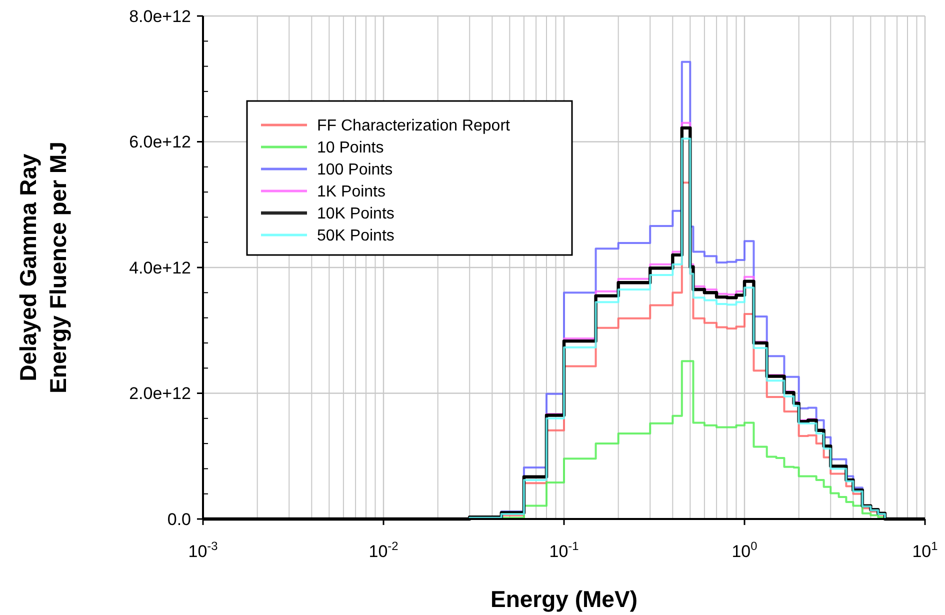 The height and width of the screenshot is (615, 945). Describe the element at coordinates (351, 192) in the screenshot. I see `legend-label: 1K Points` at that location.